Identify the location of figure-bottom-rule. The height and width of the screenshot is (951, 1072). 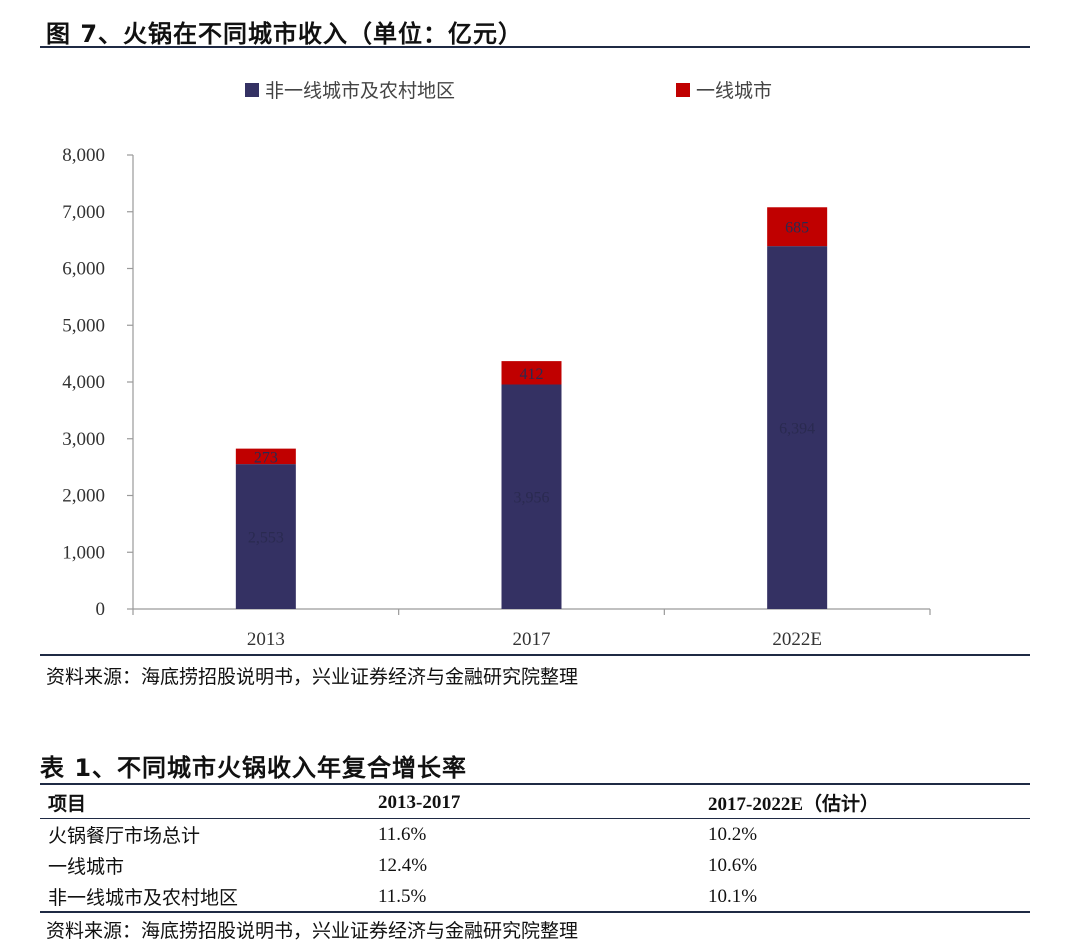
(535, 655).